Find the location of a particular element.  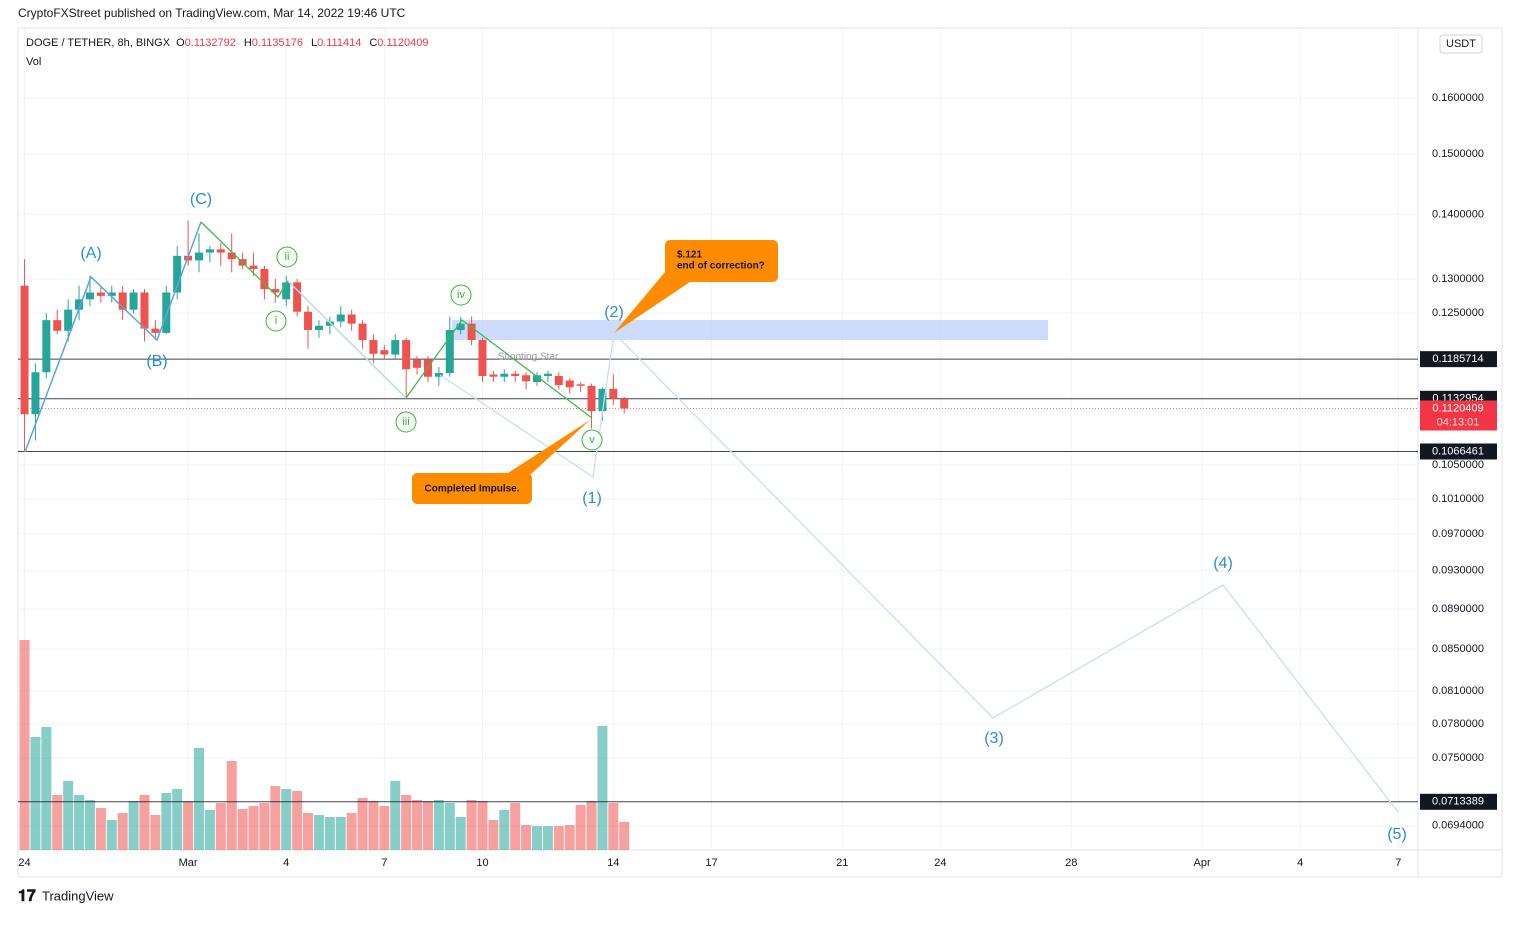

wave-label: iii is located at coordinates (405, 422).